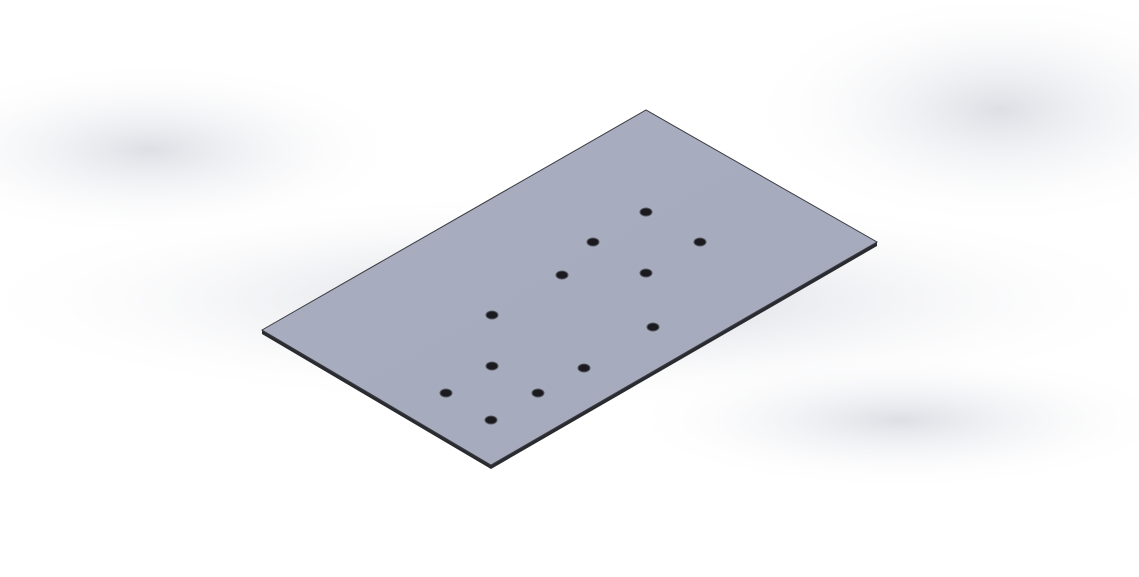  What do you see at coordinates (573, 316) in the screenshot?
I see `holes` at bounding box center [573, 316].